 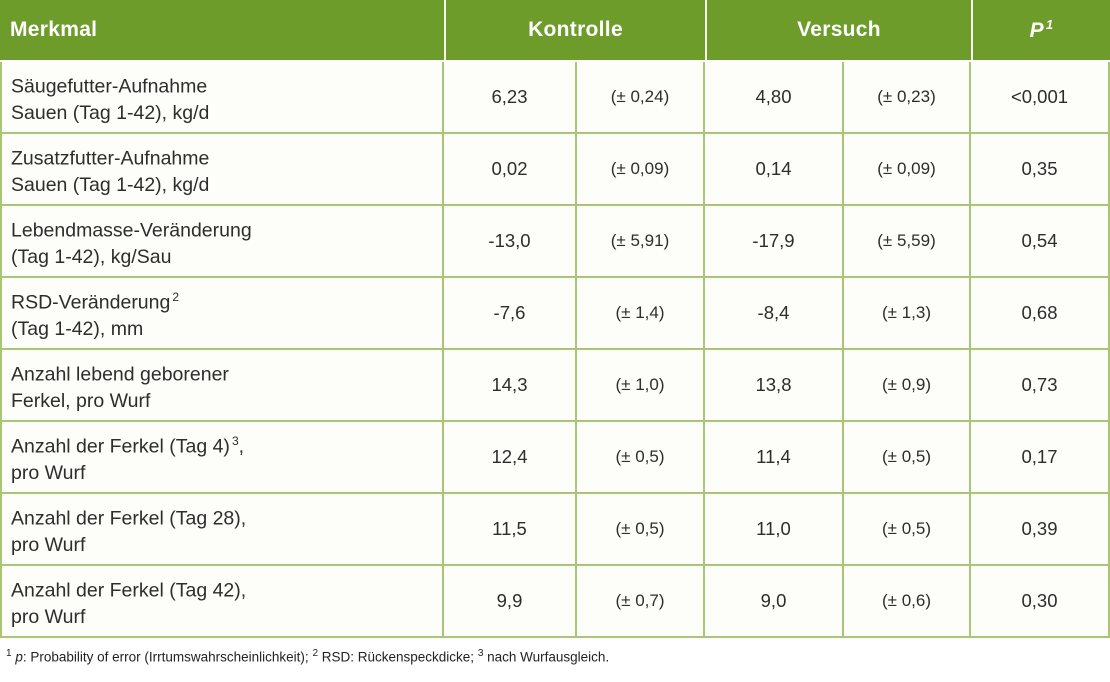 I want to click on versuch-mean: 4,80, so click(x=774, y=98).